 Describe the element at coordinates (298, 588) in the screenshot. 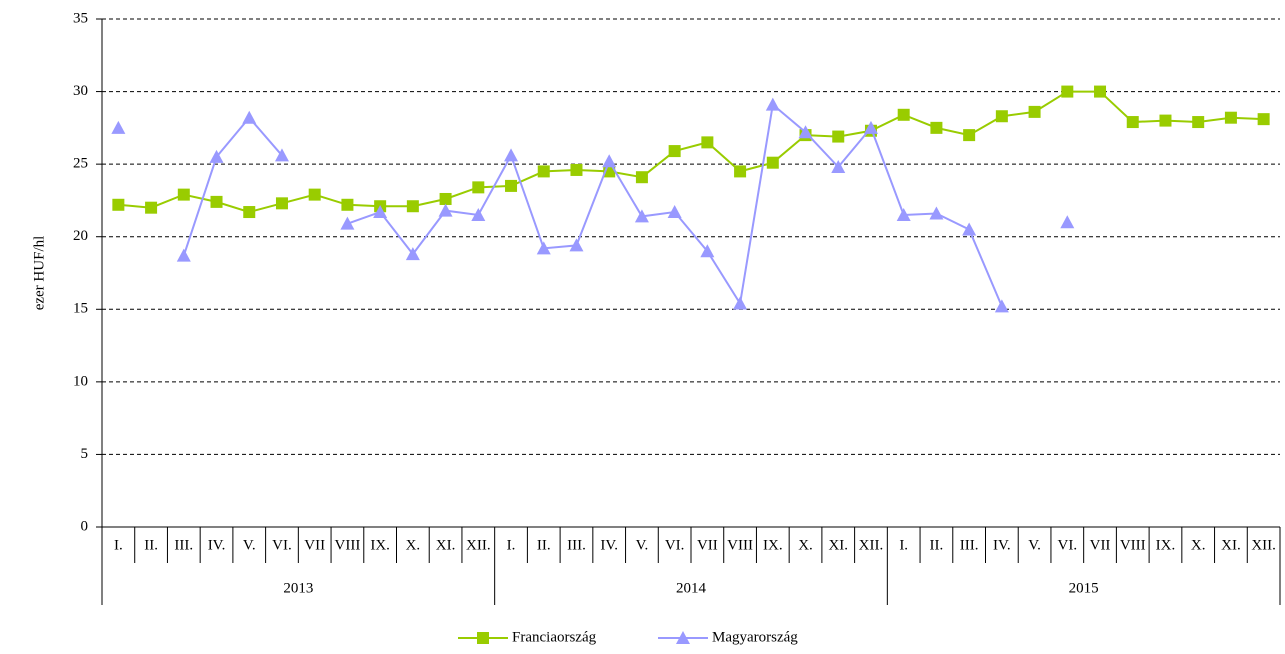

I see `group-label: 2013` at that location.